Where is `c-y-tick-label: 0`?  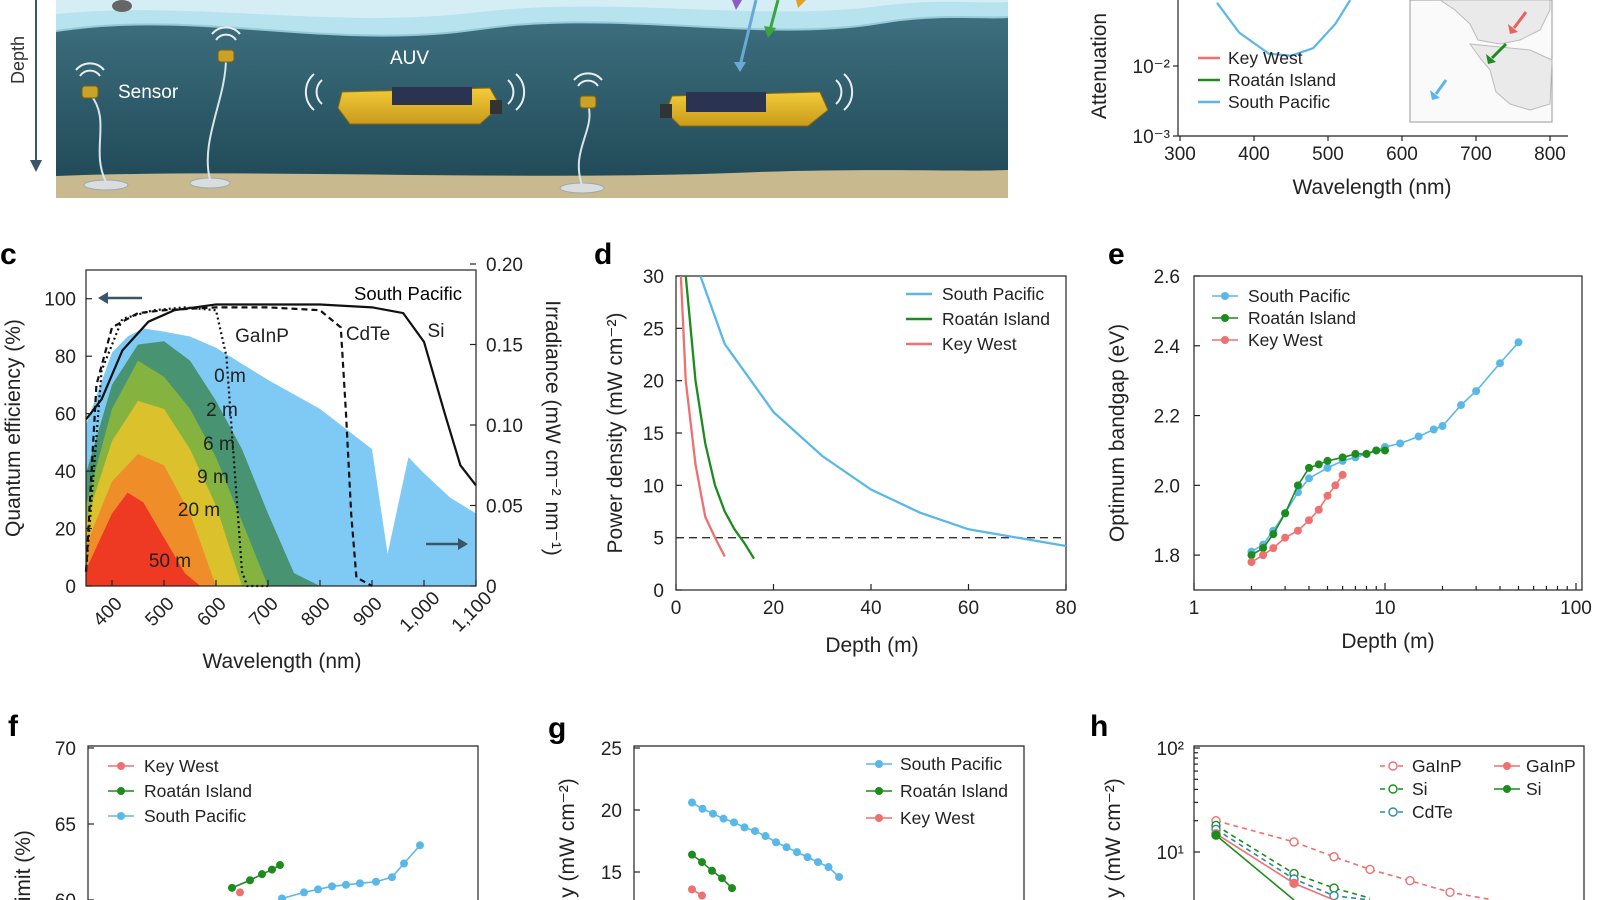
c-y-tick-label: 0 is located at coordinates (70, 587).